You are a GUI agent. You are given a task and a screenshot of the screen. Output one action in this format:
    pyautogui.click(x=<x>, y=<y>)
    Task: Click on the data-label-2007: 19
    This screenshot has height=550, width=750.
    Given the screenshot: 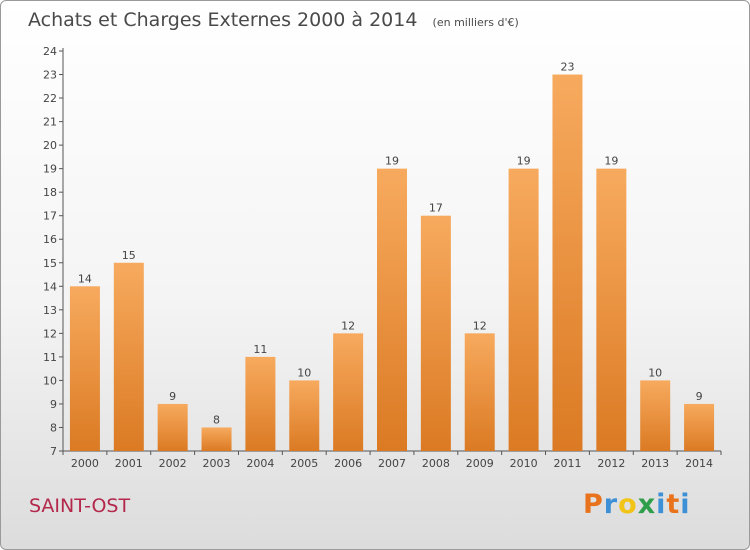 What is the action you would take?
    pyautogui.click(x=392, y=161)
    